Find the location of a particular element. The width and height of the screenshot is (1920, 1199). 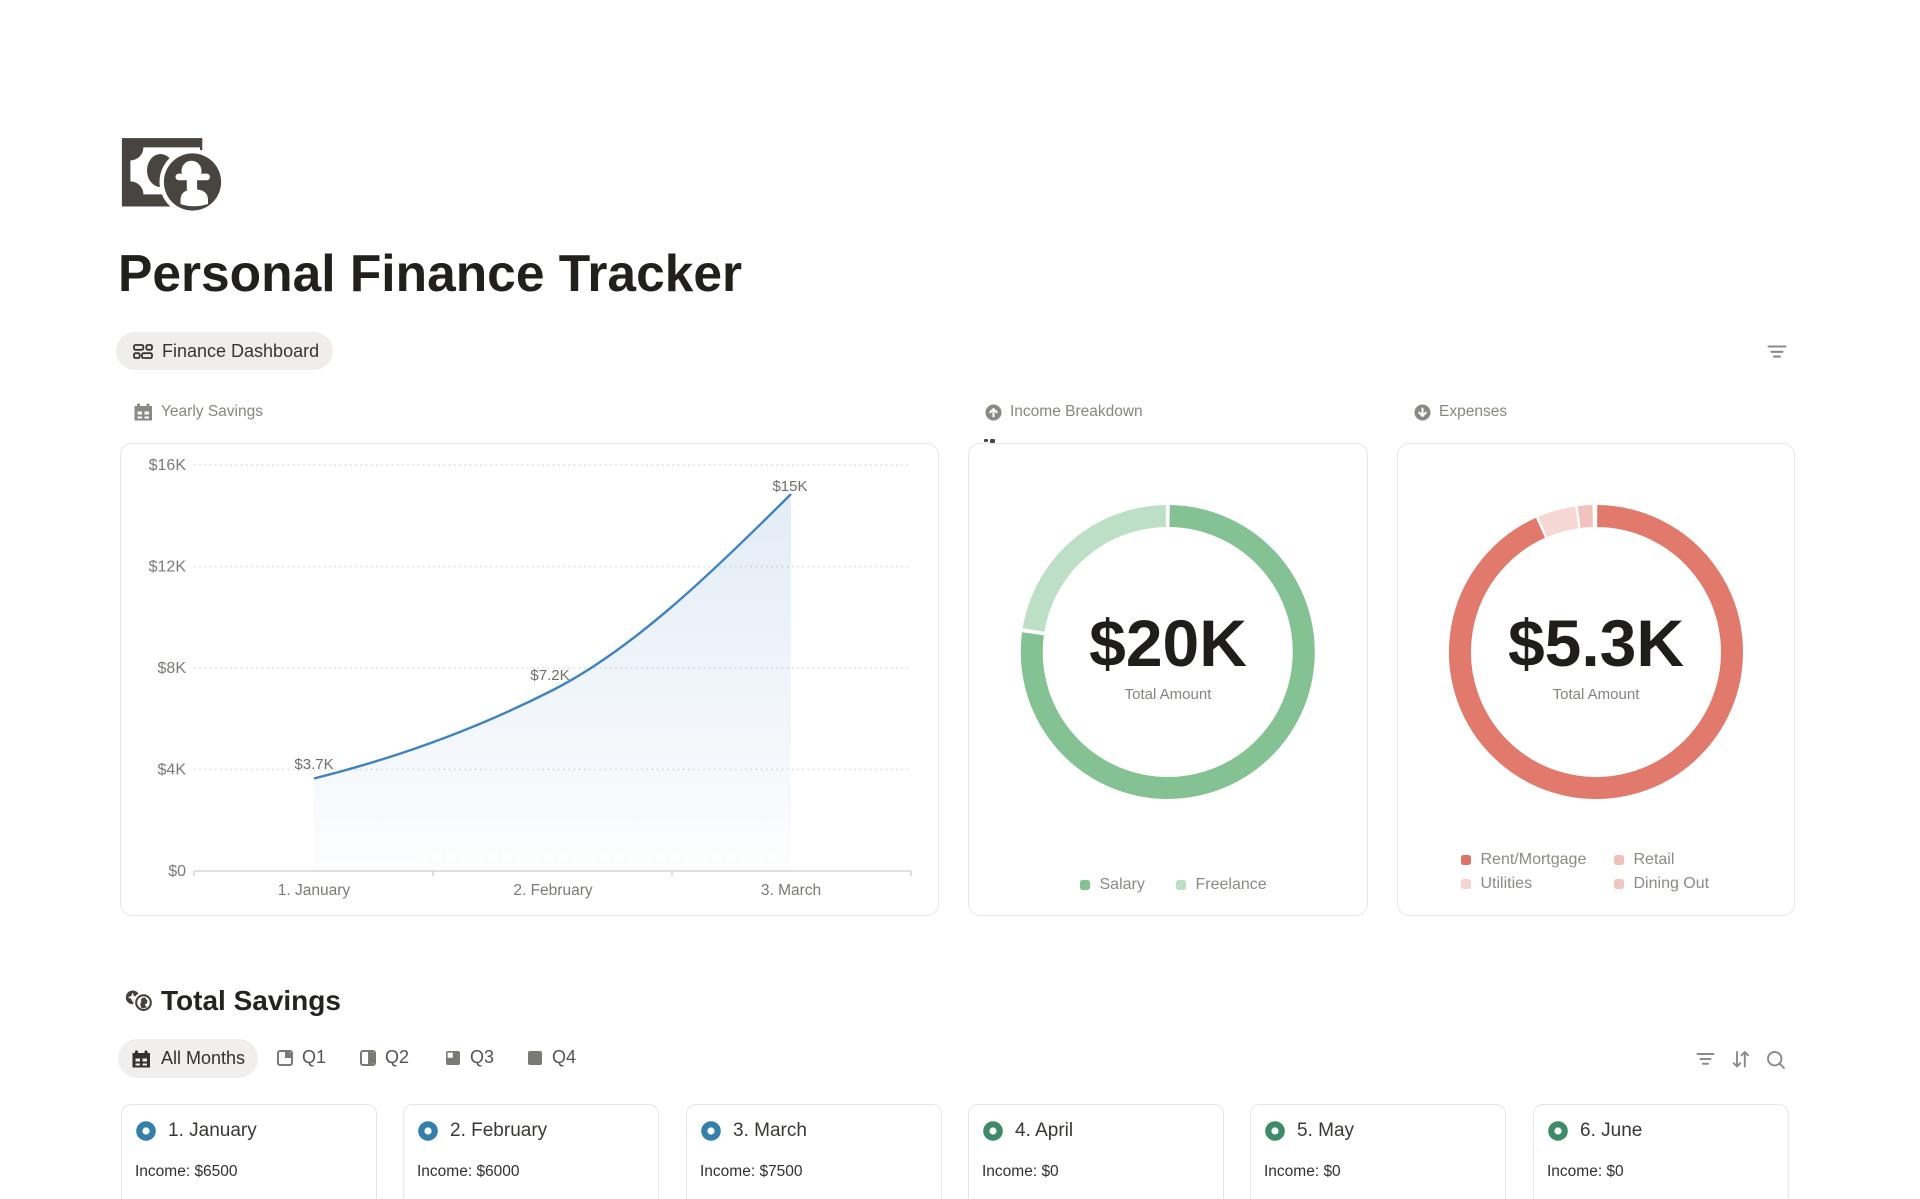

svg-text: 2. February is located at coordinates (553, 890).